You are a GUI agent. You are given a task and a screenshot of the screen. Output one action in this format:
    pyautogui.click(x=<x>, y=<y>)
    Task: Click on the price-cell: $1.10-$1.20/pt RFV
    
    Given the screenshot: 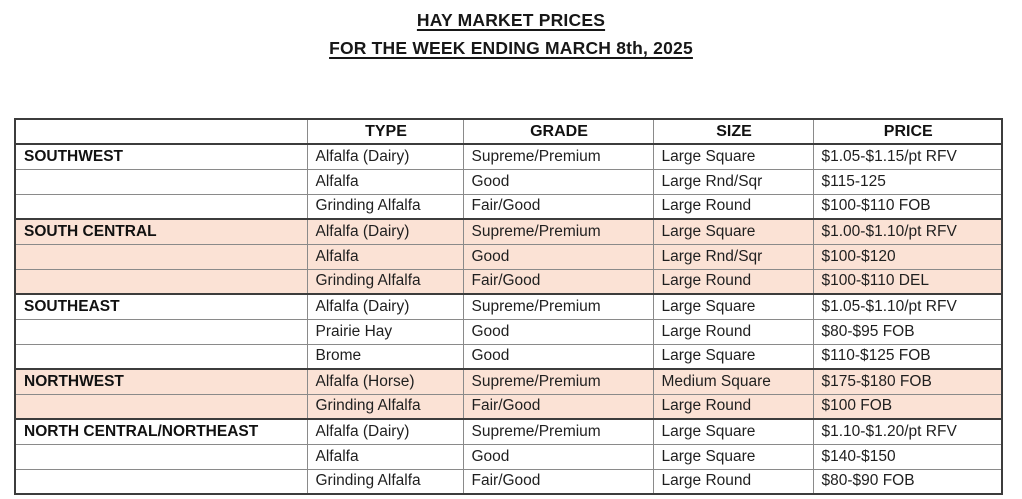 What is the action you would take?
    pyautogui.click(x=907, y=431)
    